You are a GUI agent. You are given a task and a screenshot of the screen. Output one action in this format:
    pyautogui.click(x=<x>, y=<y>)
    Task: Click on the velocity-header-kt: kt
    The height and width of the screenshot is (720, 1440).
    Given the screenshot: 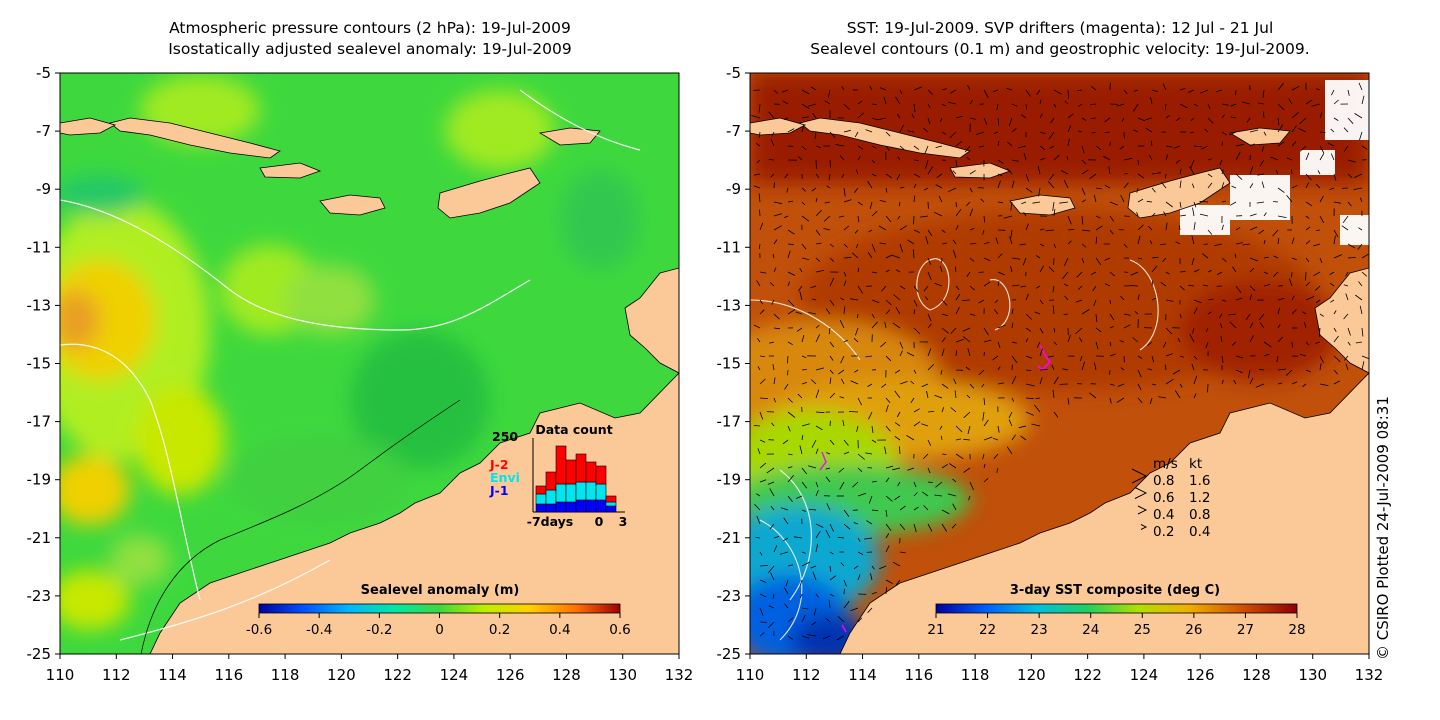 What is the action you would take?
    pyautogui.click(x=1195, y=464)
    